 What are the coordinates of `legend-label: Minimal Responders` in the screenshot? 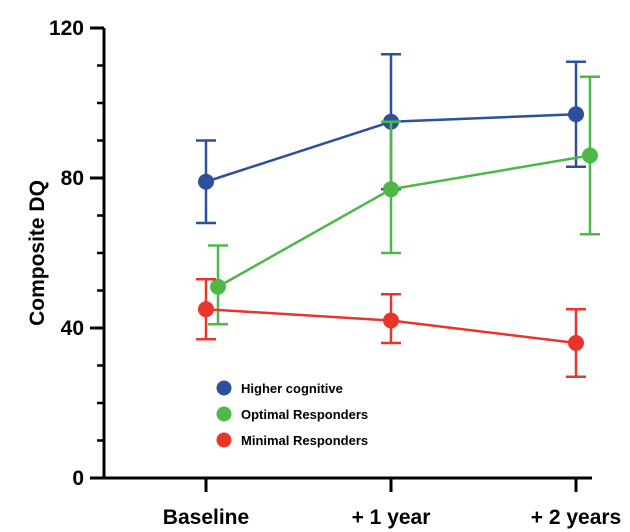 It's located at (304, 440).